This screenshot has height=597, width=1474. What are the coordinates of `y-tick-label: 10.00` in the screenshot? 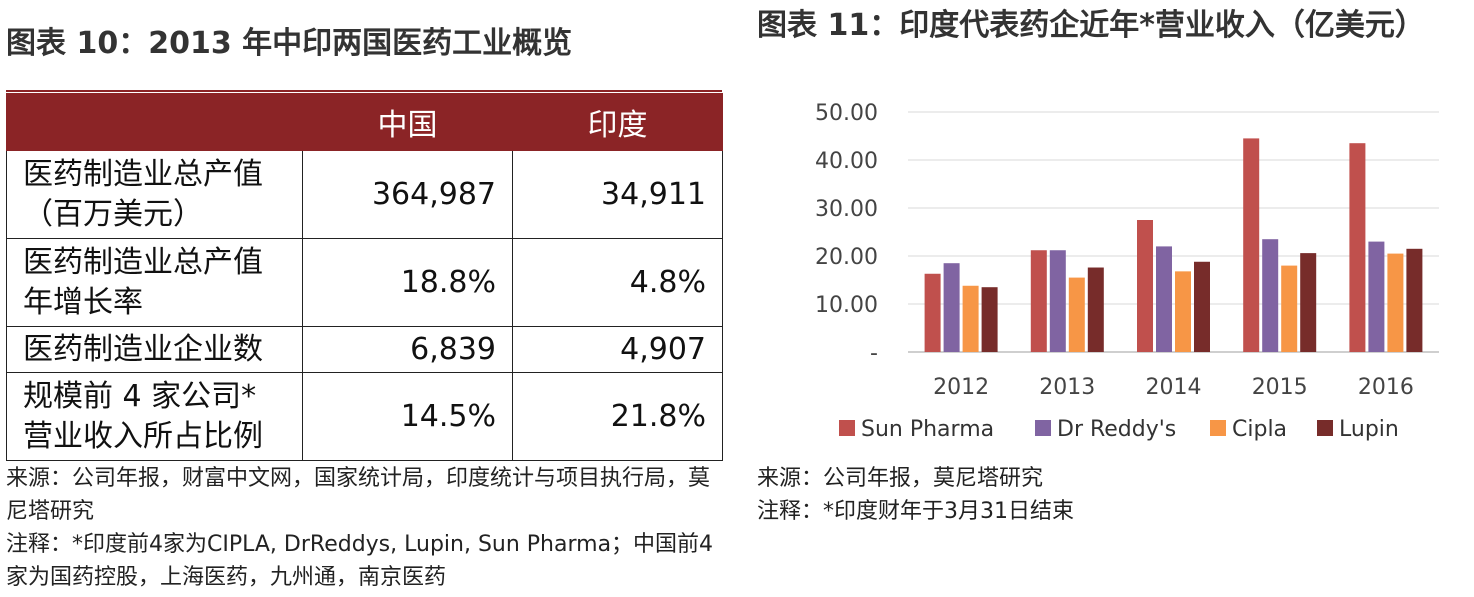 It's located at (846, 305).